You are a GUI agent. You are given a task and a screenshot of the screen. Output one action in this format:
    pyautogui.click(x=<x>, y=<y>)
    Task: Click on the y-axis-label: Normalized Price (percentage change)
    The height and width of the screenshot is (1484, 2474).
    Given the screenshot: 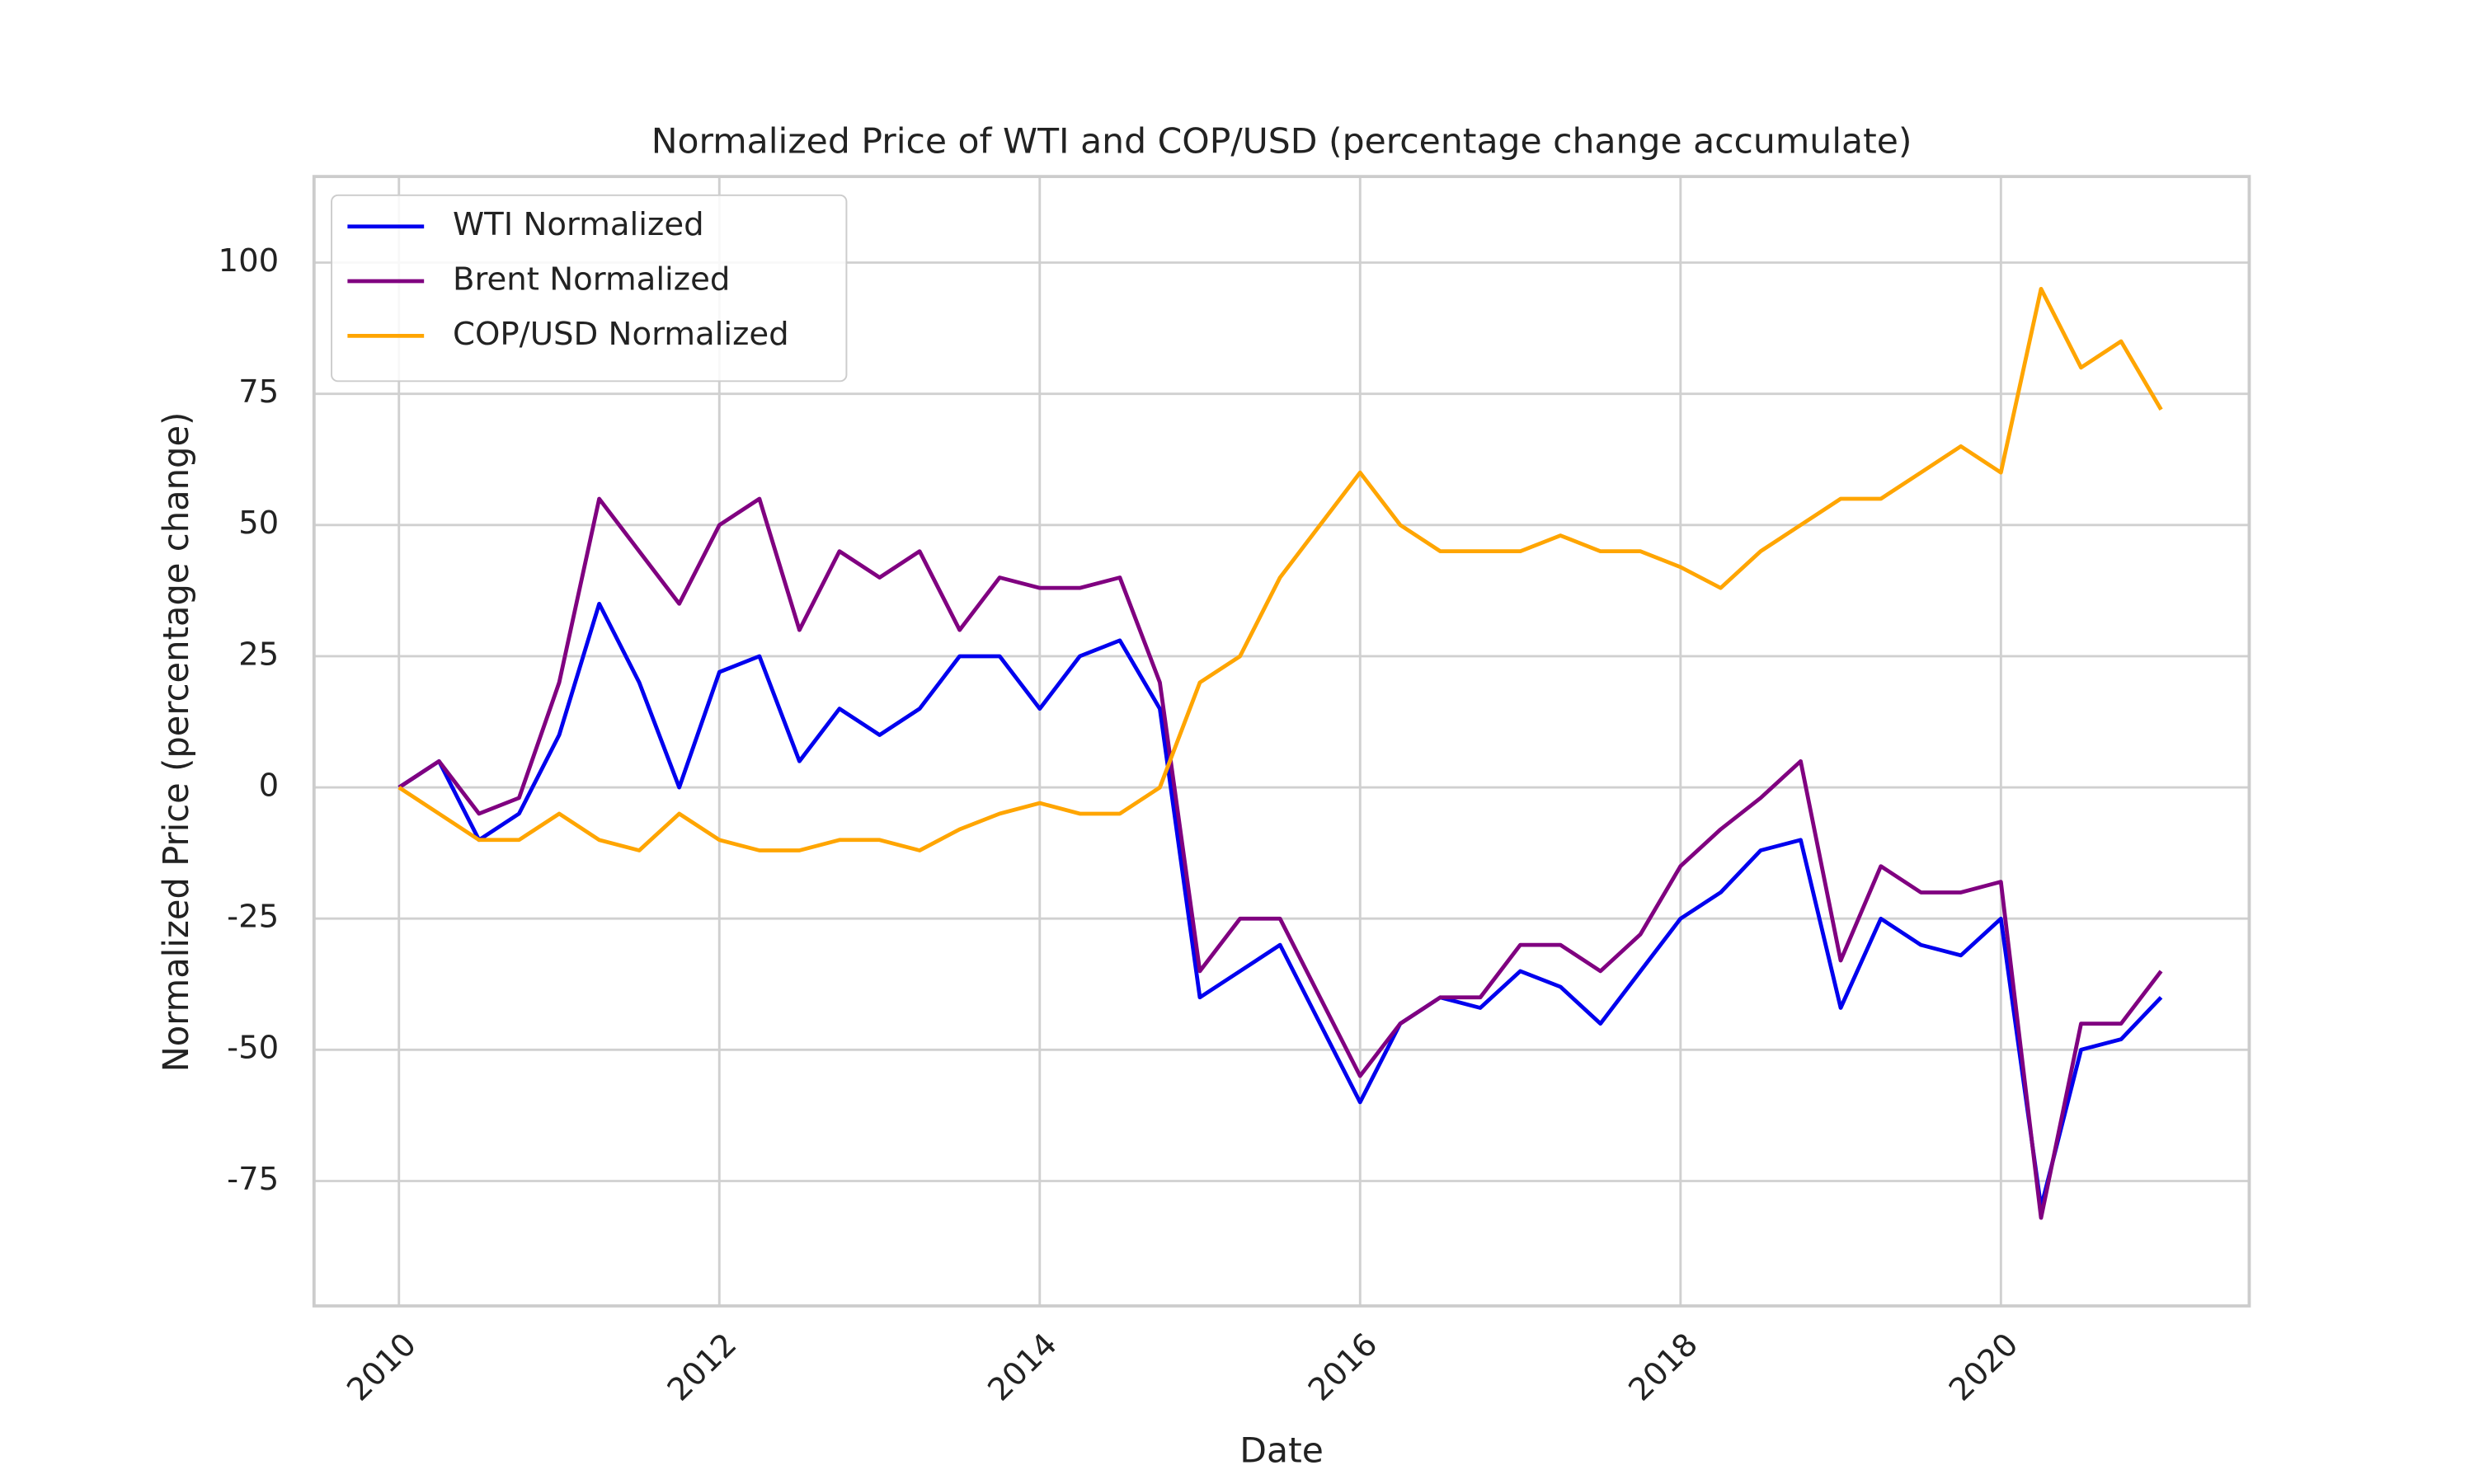 What is the action you would take?
    pyautogui.click(x=176, y=742)
    